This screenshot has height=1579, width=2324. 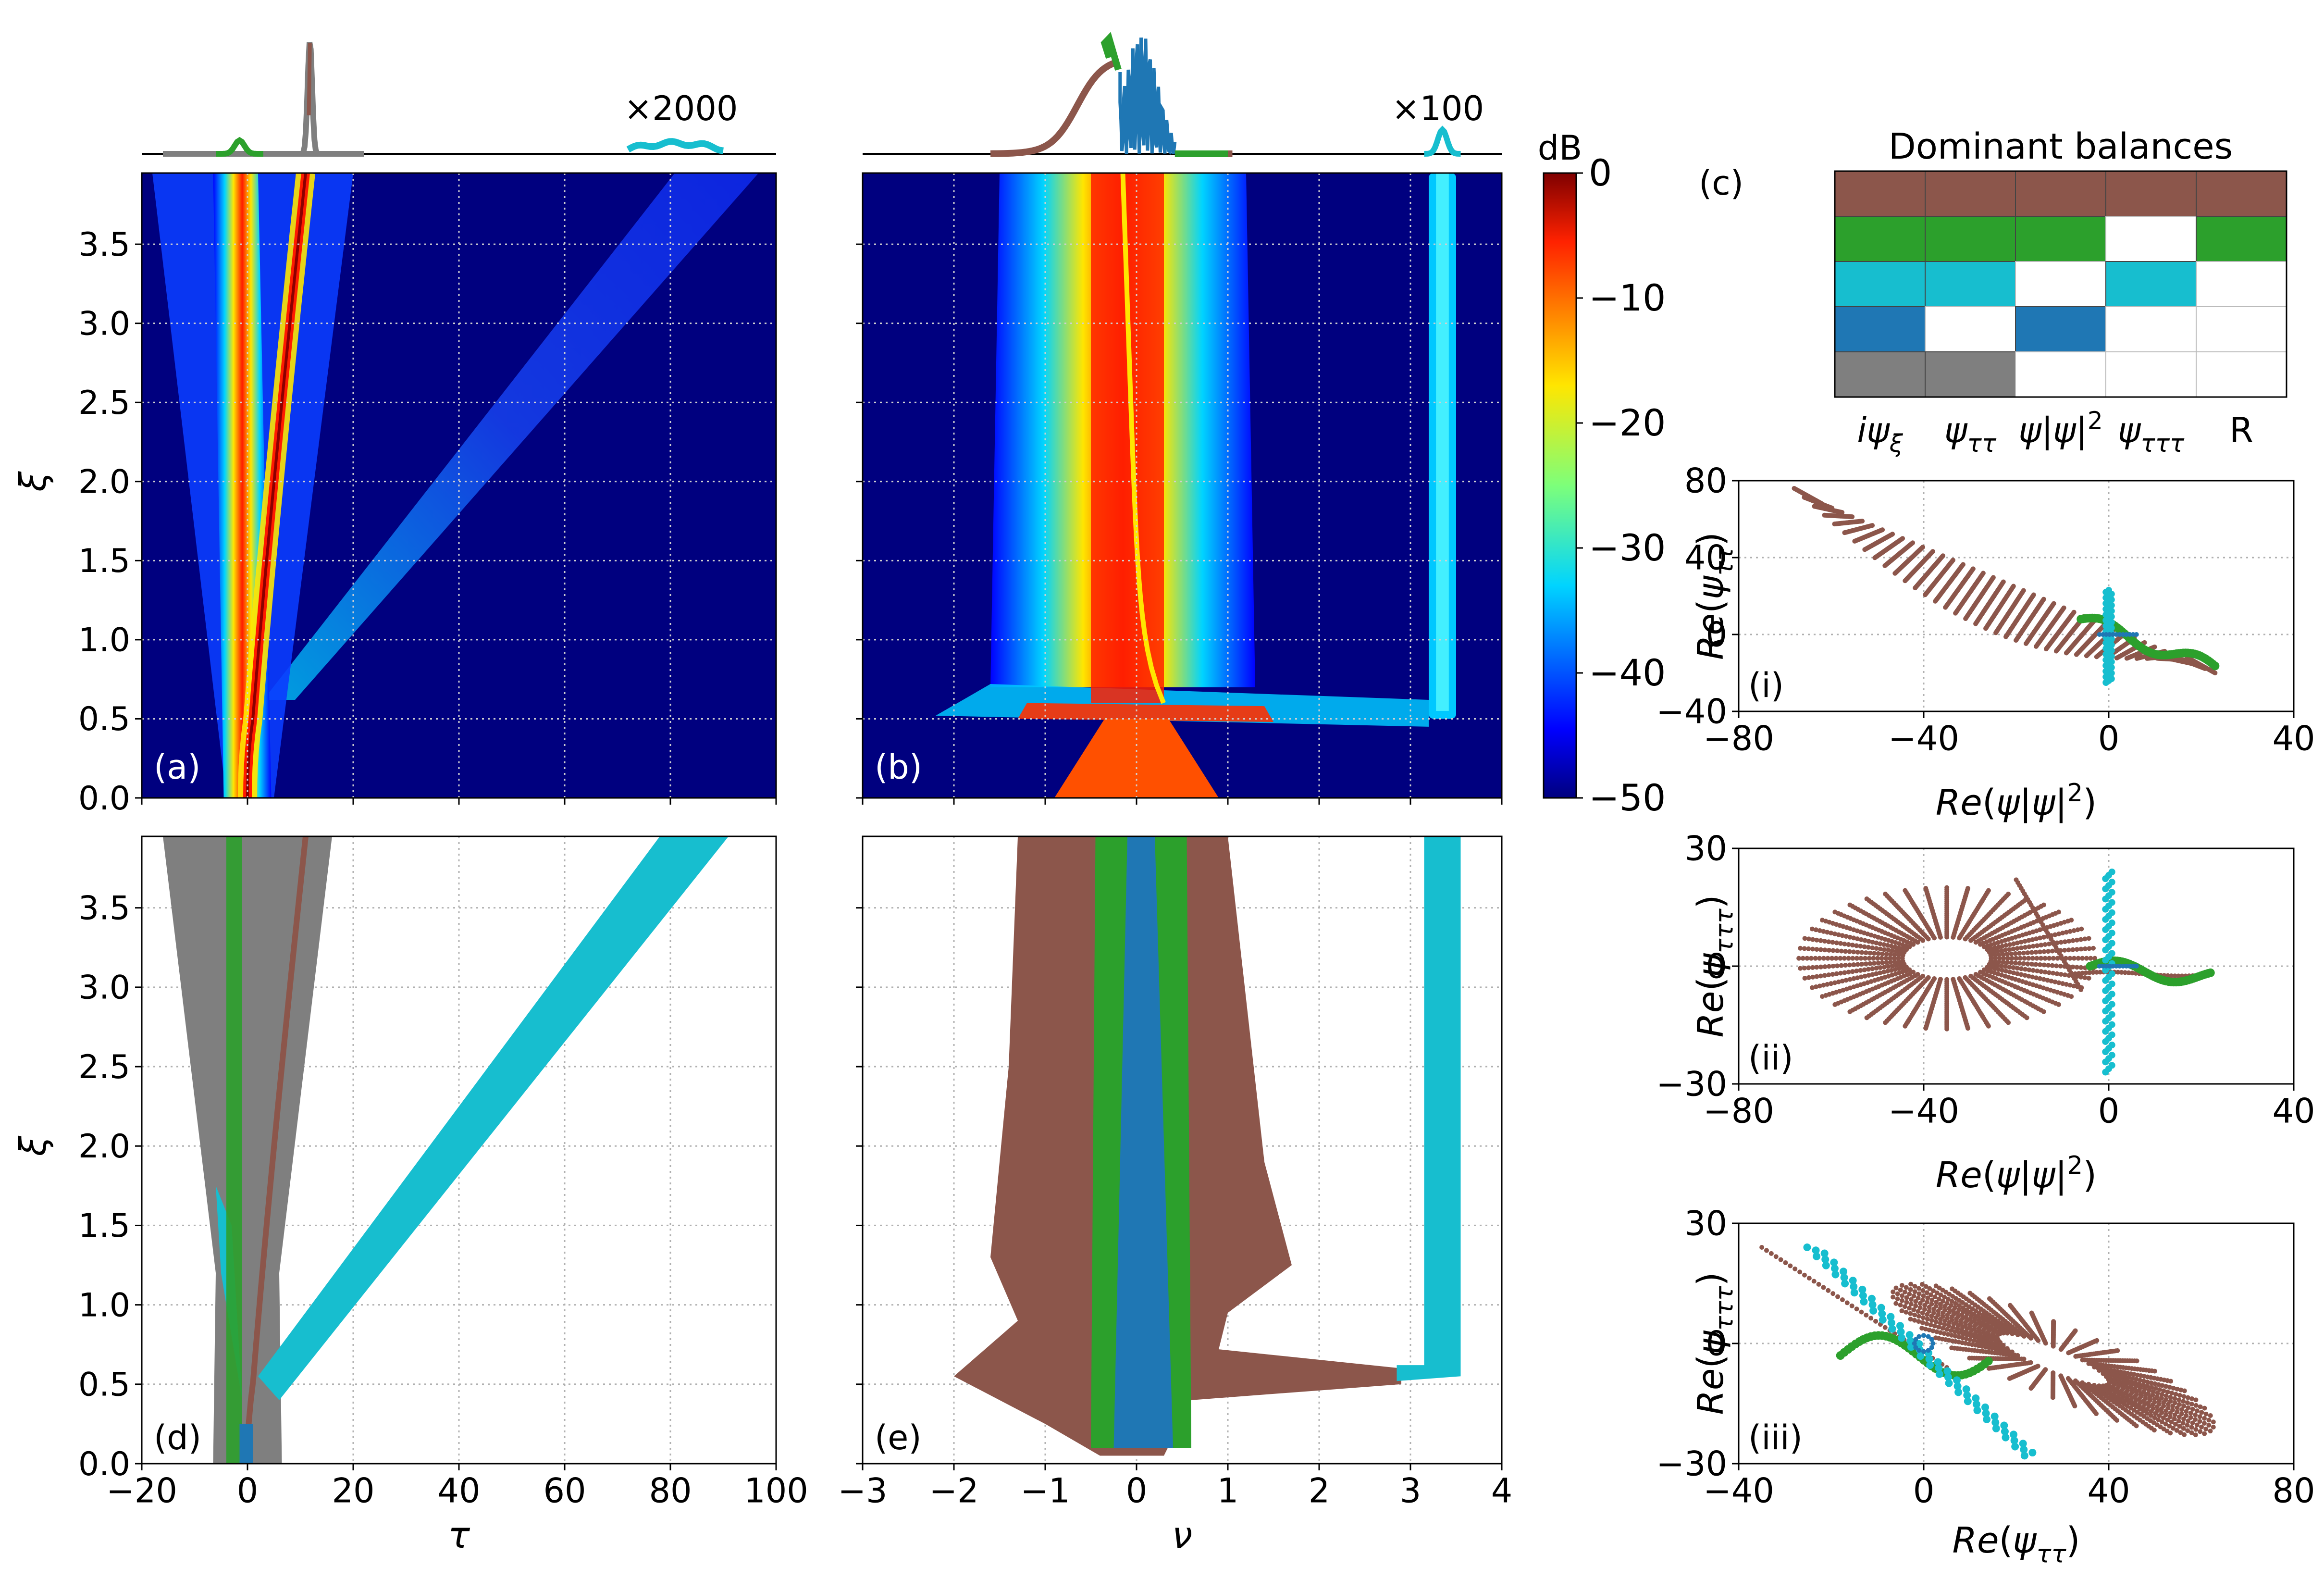 What do you see at coordinates (1627, 672) in the screenshot?
I see `colorbar-tick-label: −40` at bounding box center [1627, 672].